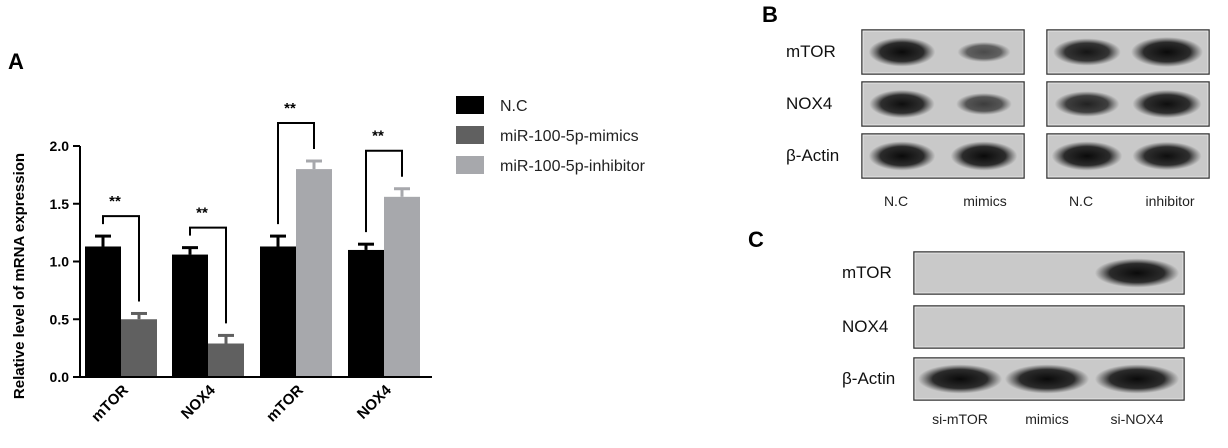  I want to click on panel-letter-b: B, so click(770, 14).